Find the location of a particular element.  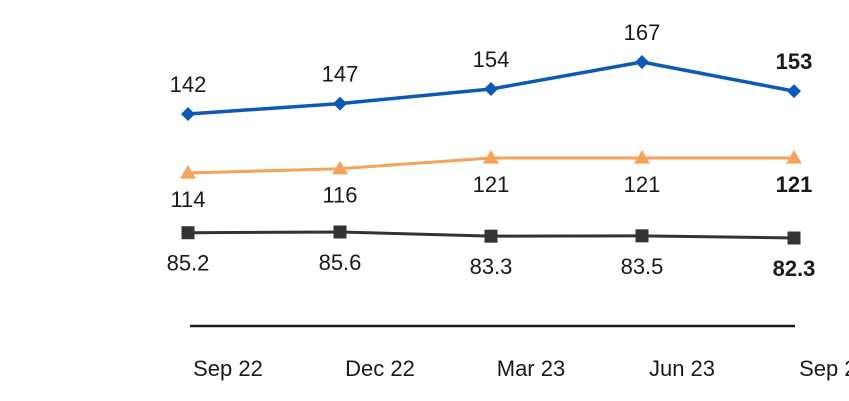

series-3-data-label: 83.3 is located at coordinates (491, 266).